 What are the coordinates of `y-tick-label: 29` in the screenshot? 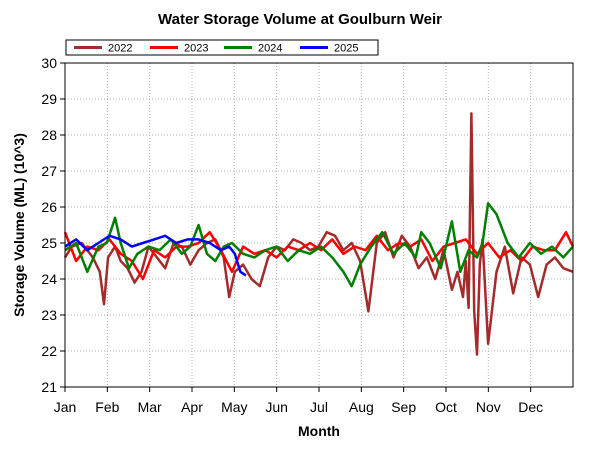 It's located at (49, 99).